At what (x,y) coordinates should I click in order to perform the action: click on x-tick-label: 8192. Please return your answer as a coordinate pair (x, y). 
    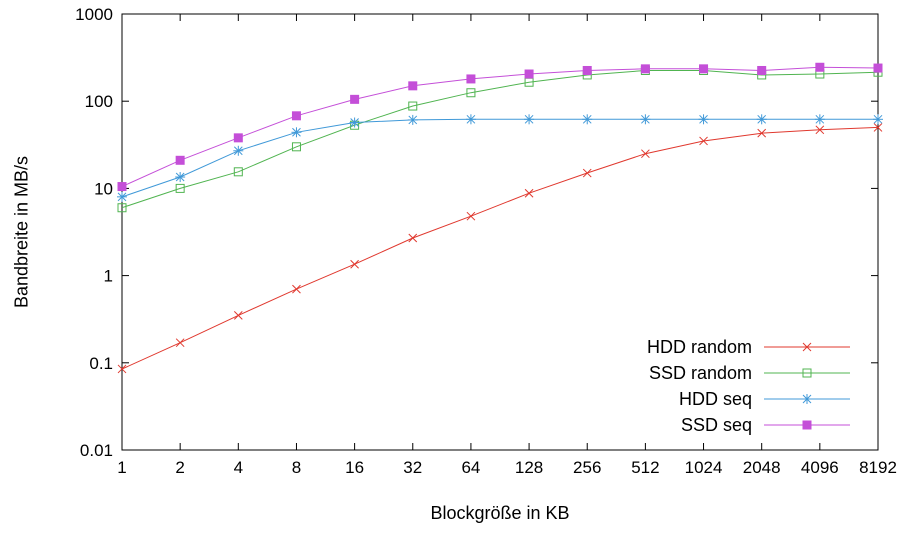
    Looking at the image, I should click on (878, 467).